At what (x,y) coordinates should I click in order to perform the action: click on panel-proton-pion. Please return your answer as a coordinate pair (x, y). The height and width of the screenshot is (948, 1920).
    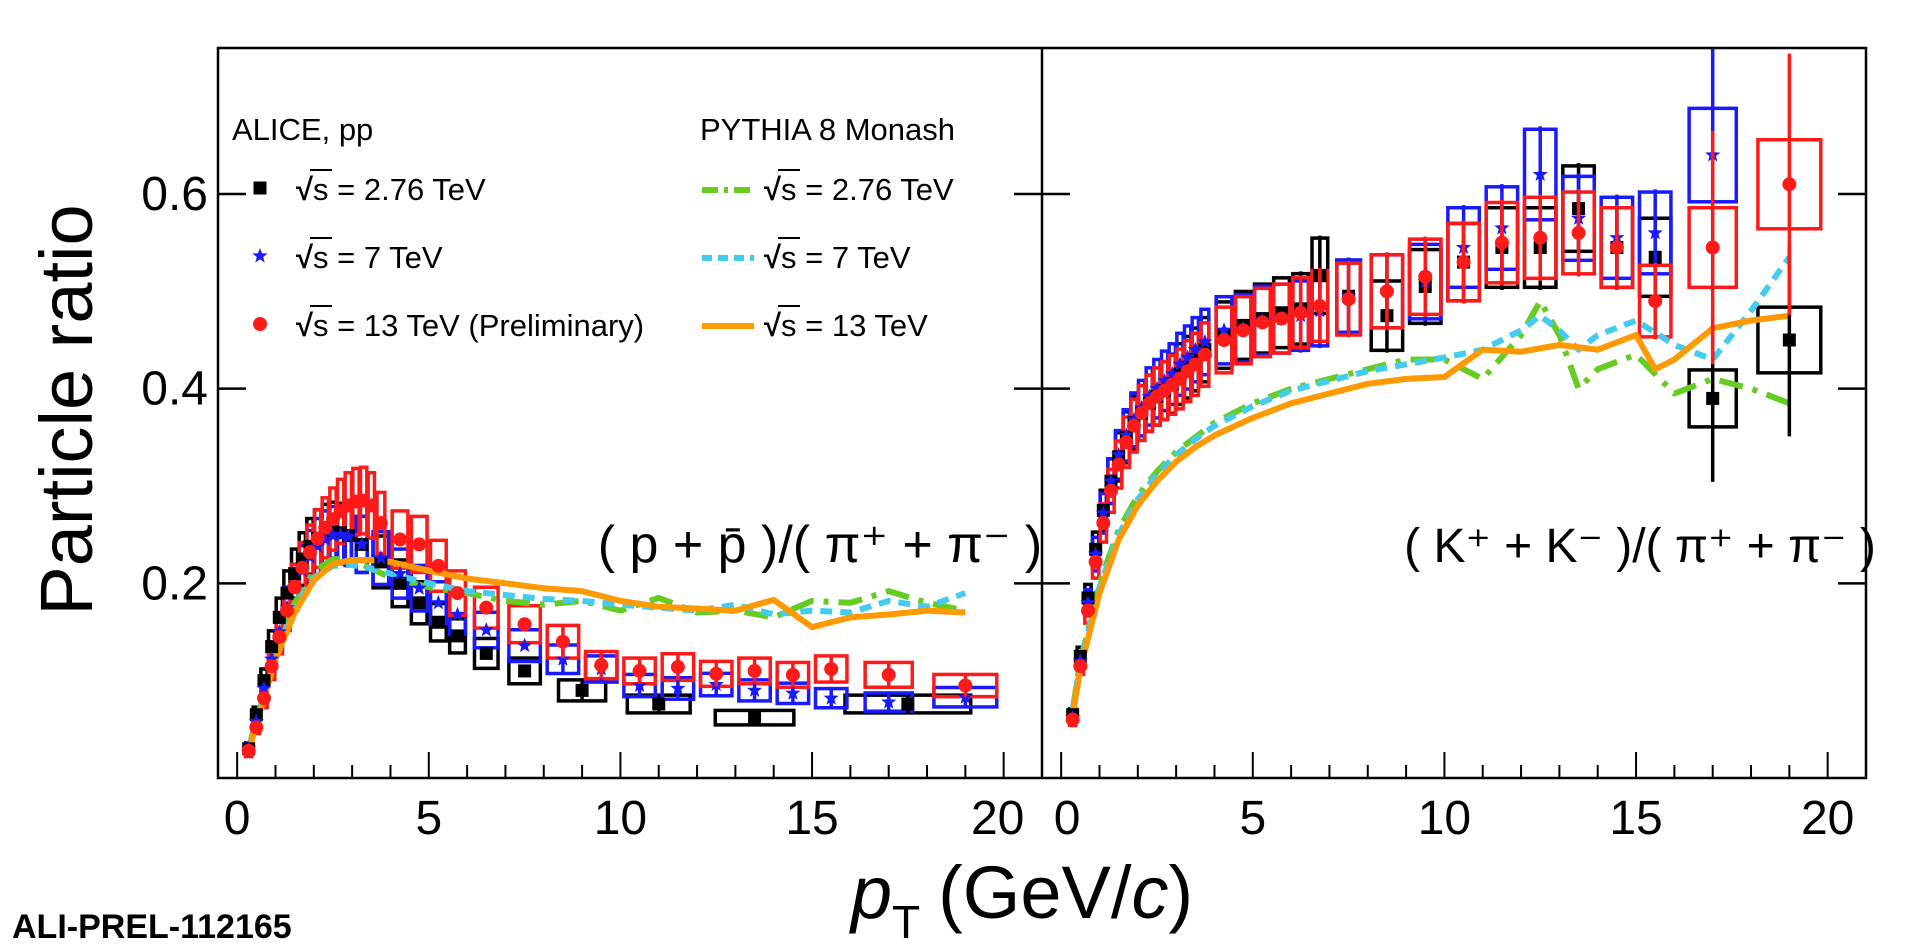
    Looking at the image, I should click on (620, 612).